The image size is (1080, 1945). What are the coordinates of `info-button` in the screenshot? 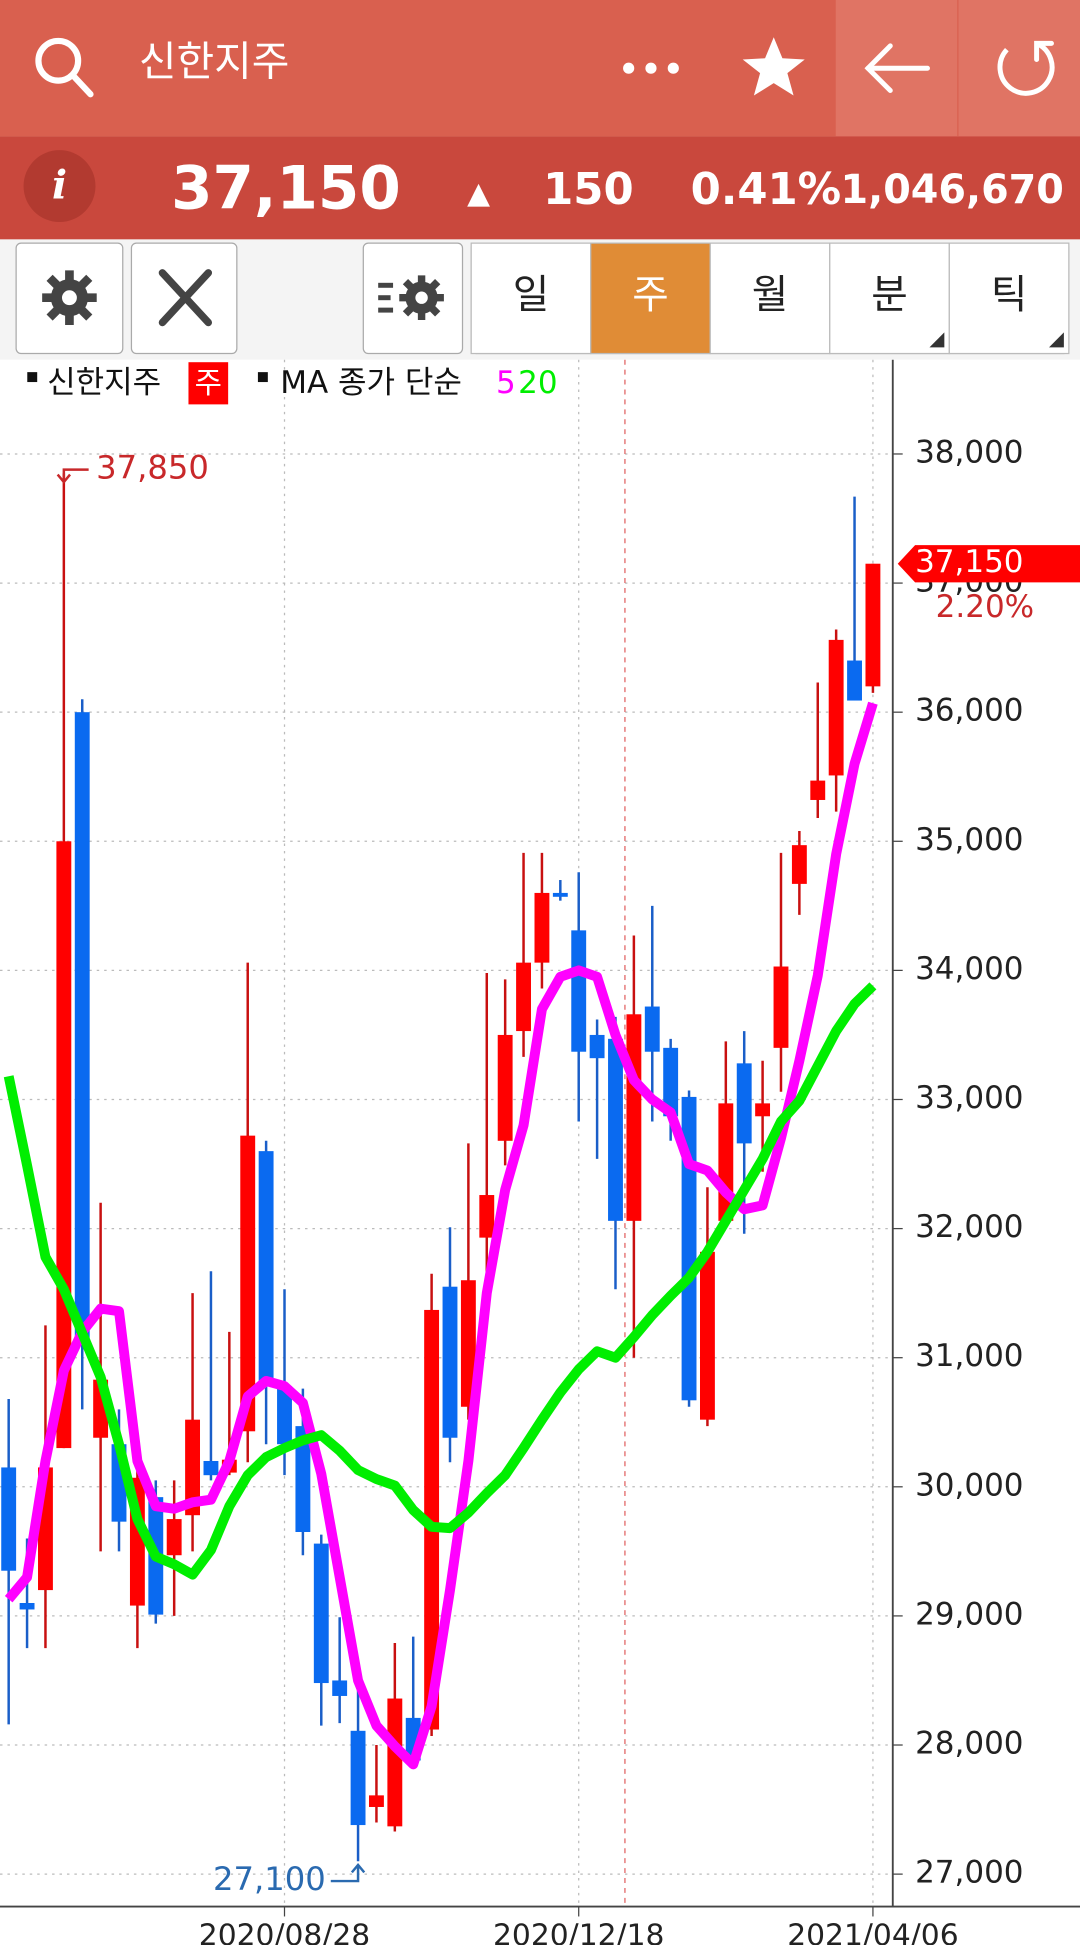 It's located at (59, 186).